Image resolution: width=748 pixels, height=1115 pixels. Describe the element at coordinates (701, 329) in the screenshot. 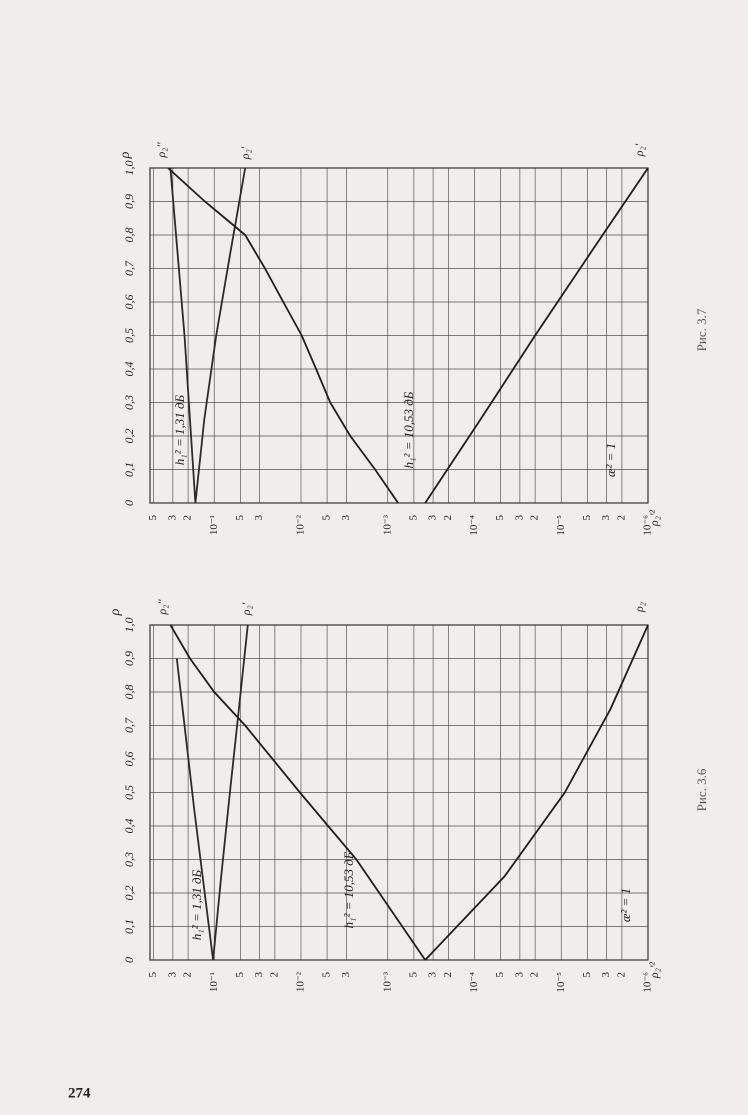

I see `figure-caption: Рис. 3.7` at that location.